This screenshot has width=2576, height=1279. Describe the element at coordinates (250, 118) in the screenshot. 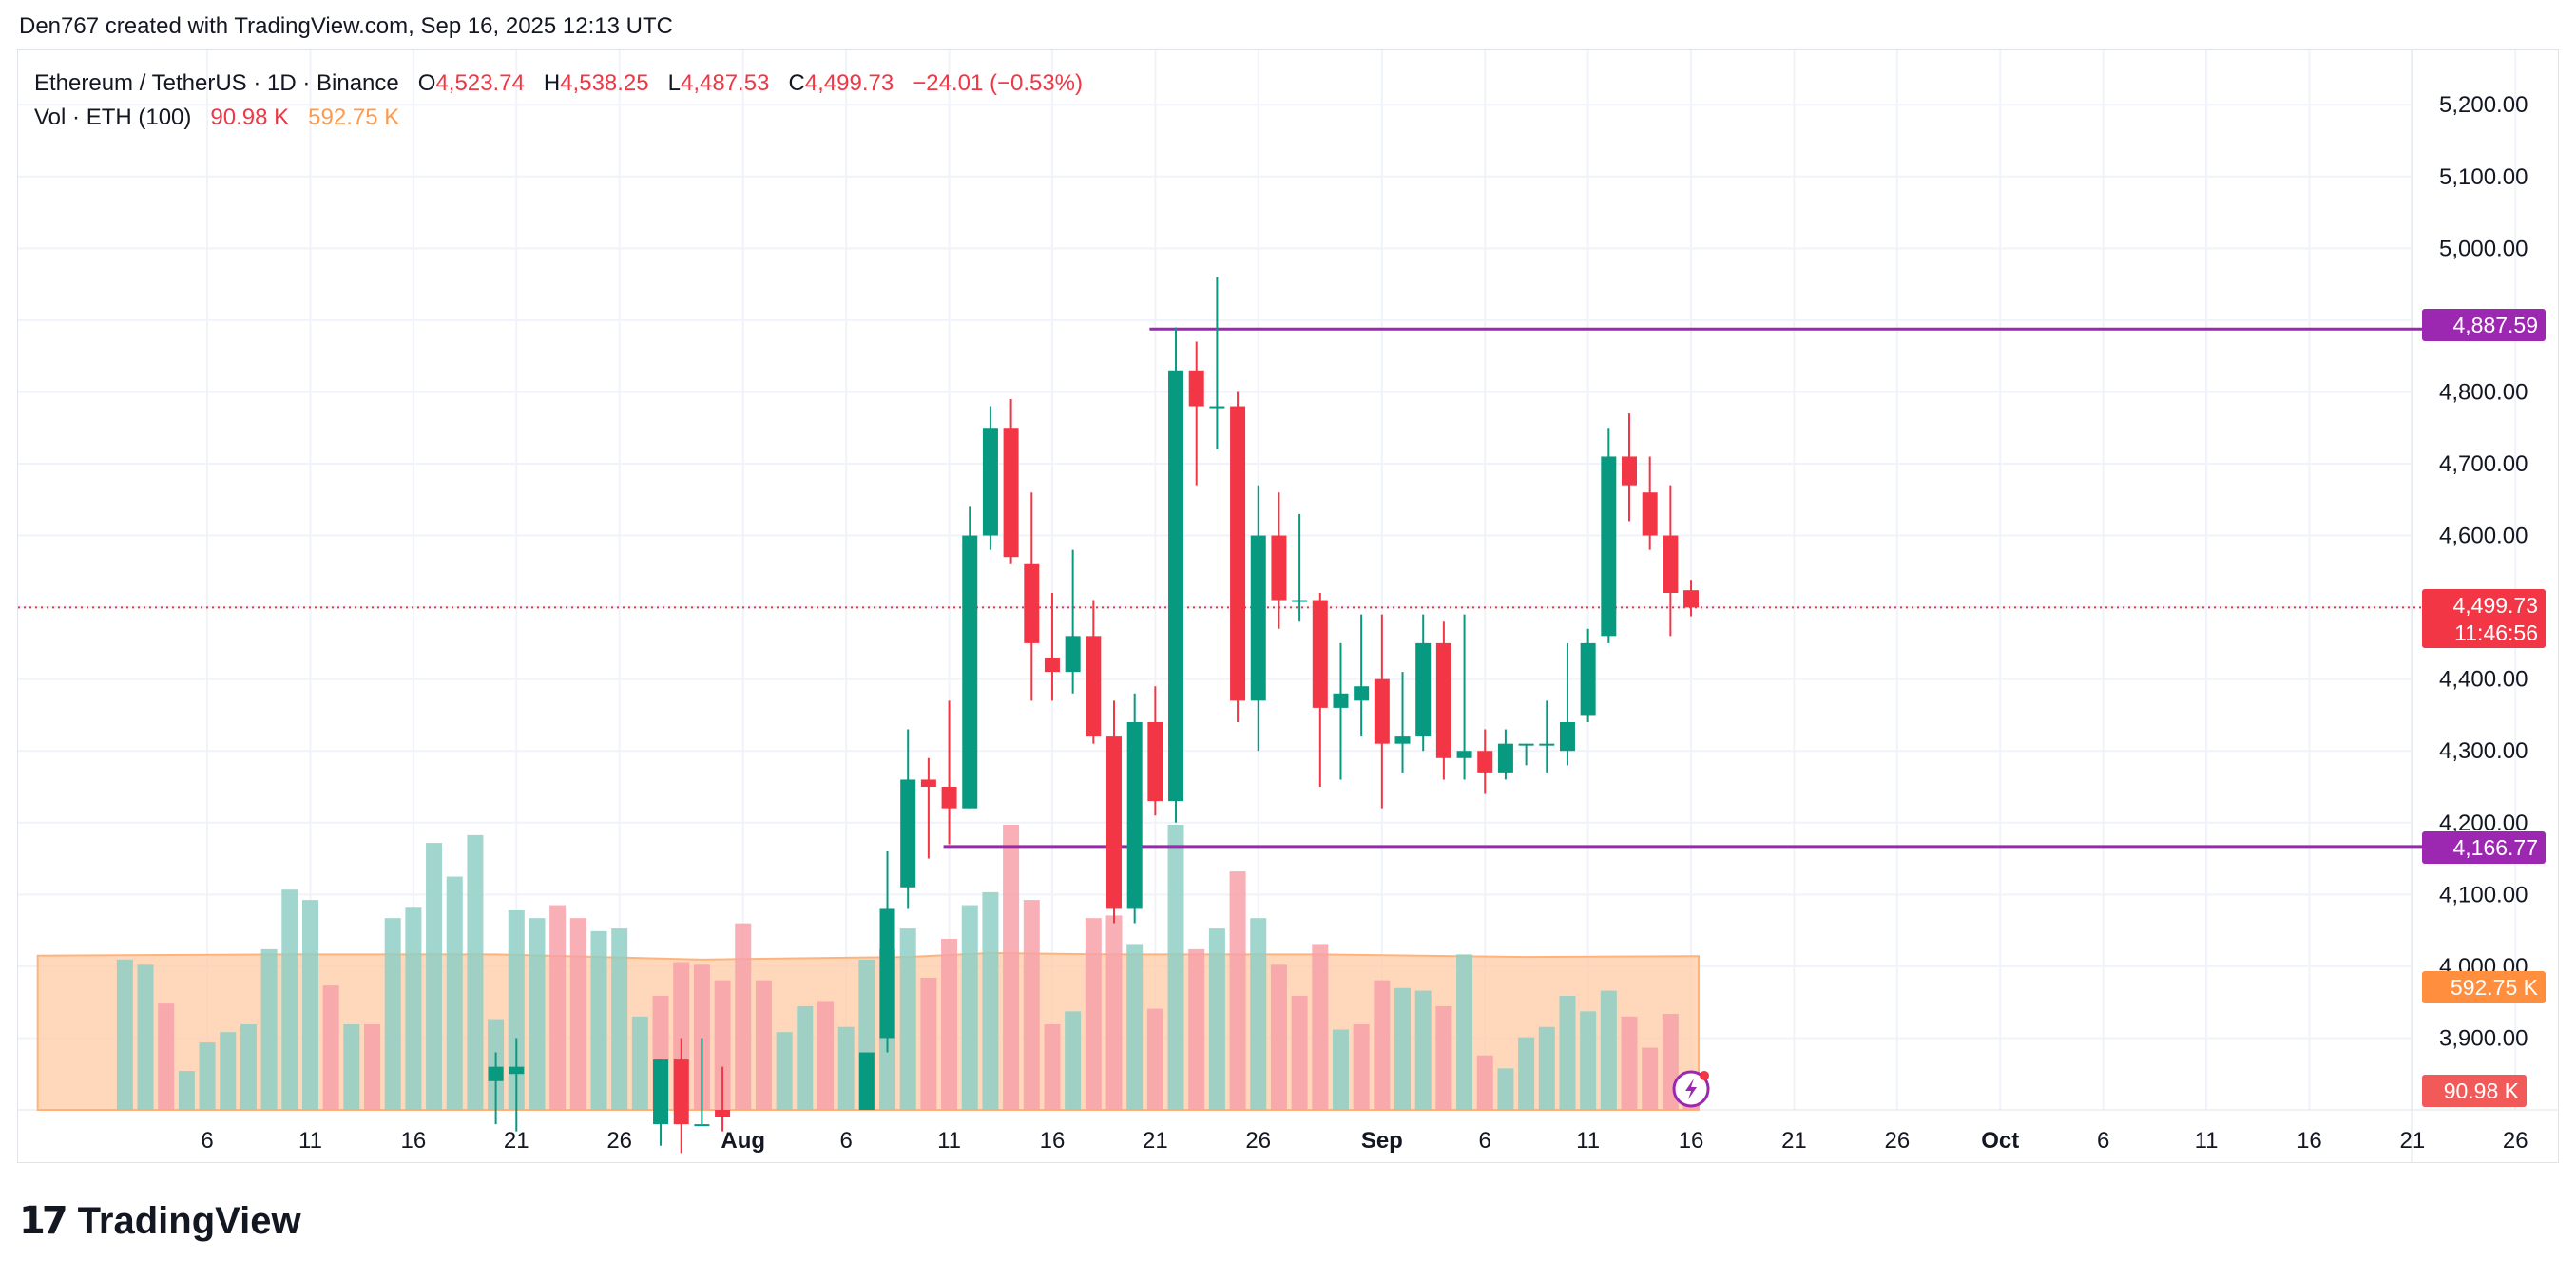

I see `volume-value: 90.98 K` at that location.